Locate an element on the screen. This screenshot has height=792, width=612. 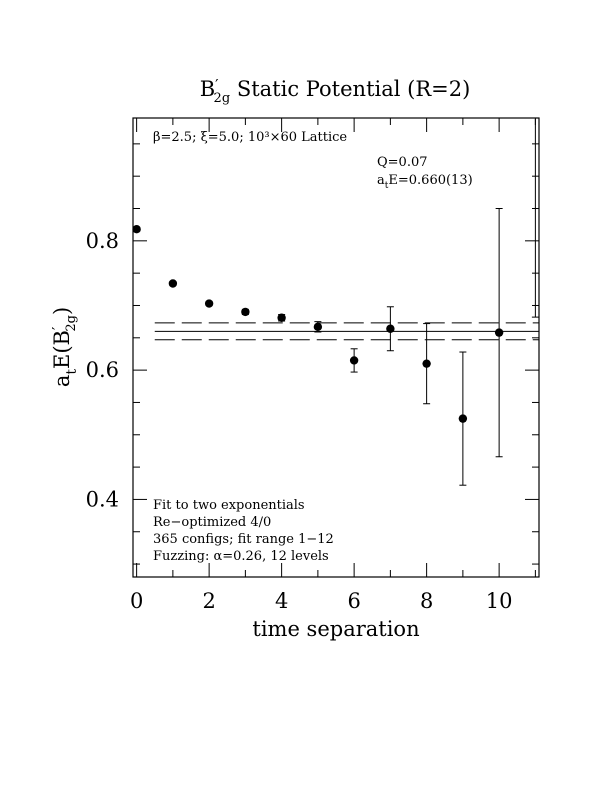
ylabel-sub: 2g is located at coordinates (71, 323).